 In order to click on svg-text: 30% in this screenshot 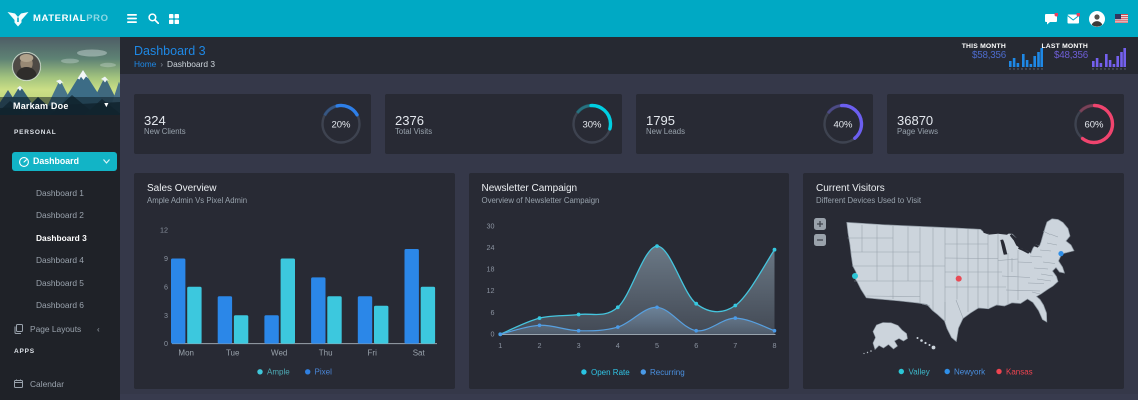, I will do `click(592, 125)`.